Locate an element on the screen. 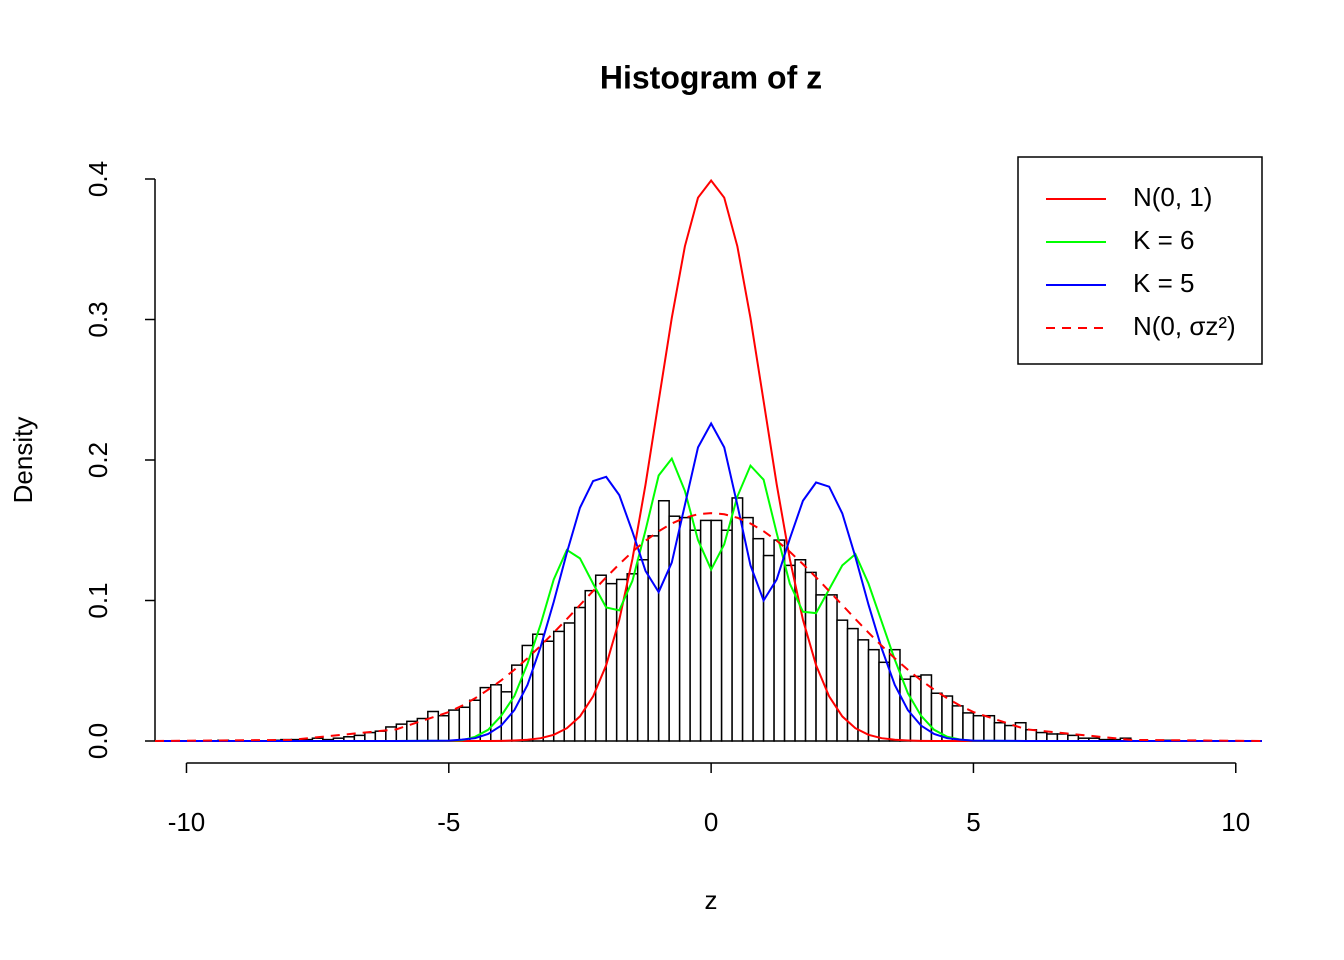 The width and height of the screenshot is (1344, 960). x-tick-label: 0 is located at coordinates (711, 822).